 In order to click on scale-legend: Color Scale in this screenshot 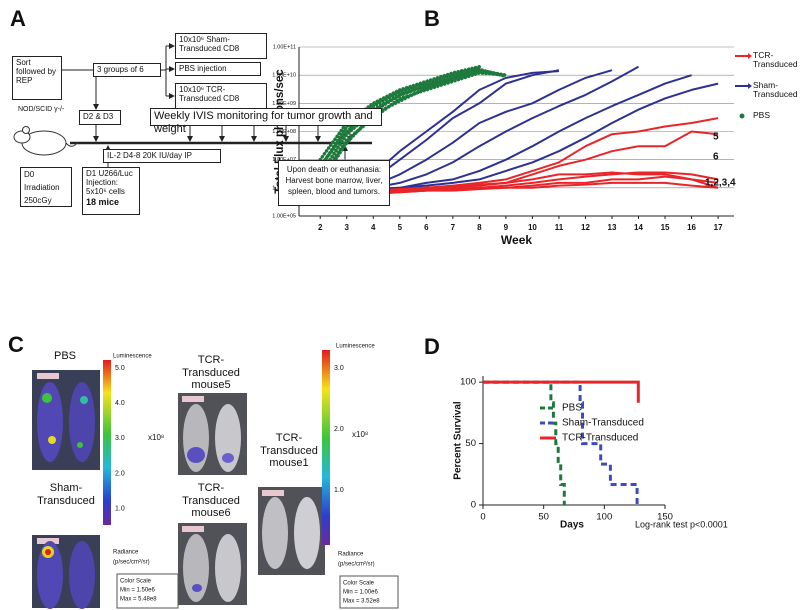, I will do `click(359, 584)`.